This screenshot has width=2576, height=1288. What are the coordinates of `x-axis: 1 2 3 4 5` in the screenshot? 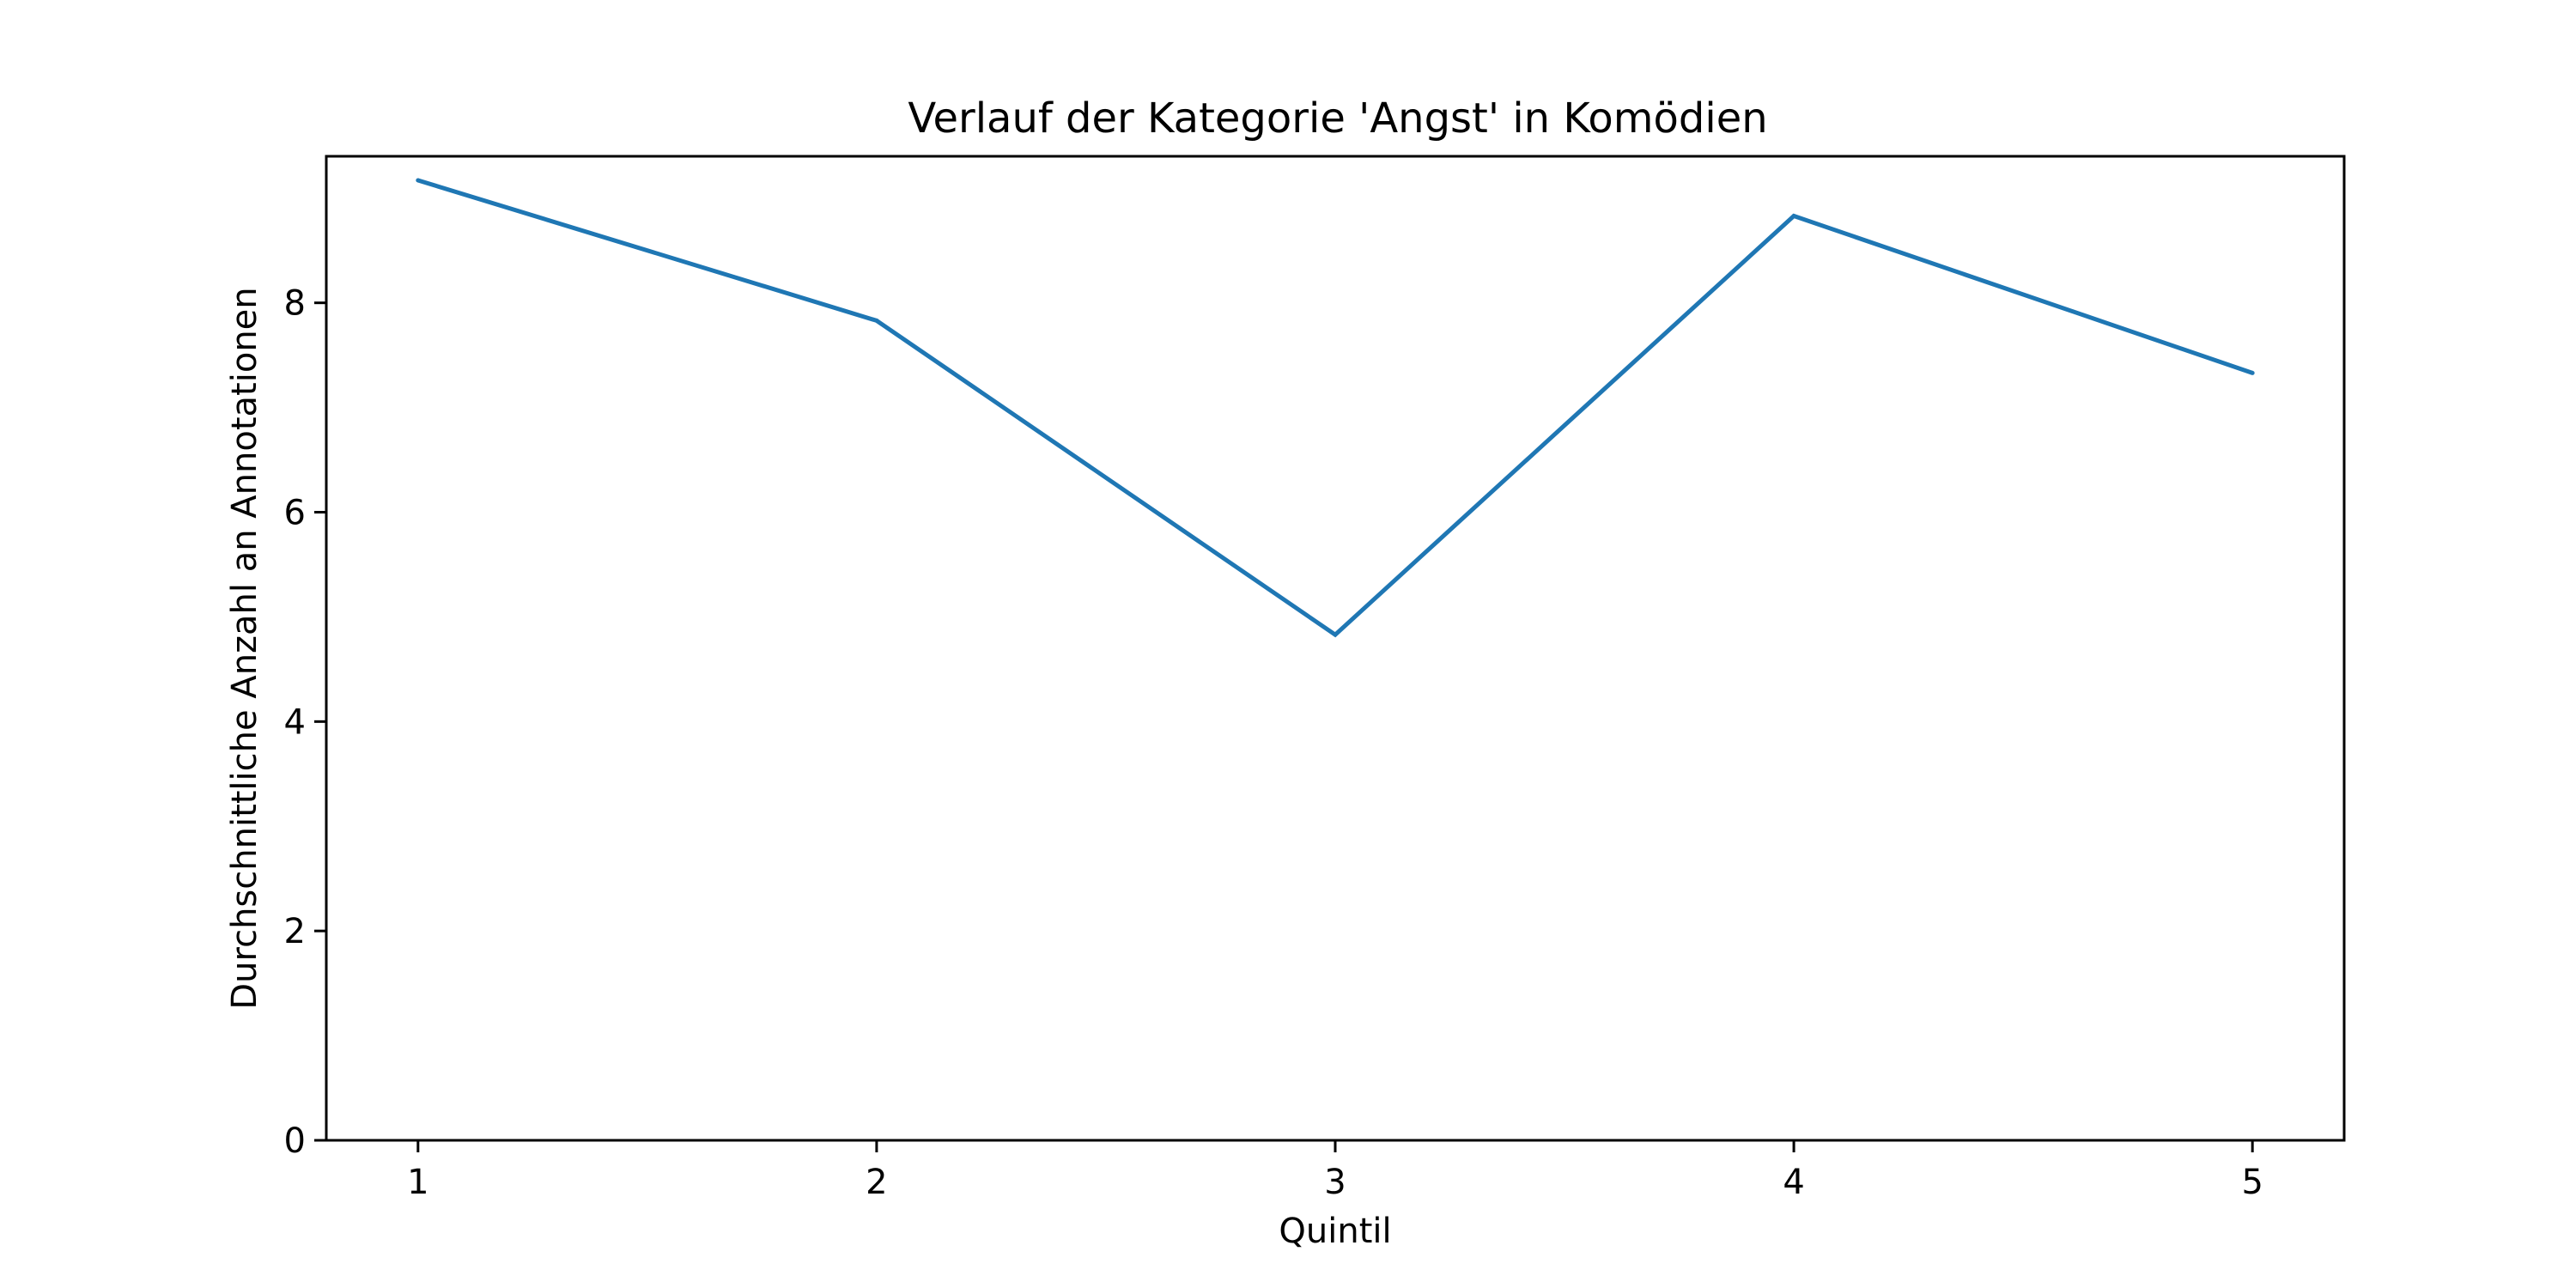 It's located at (1335, 1171).